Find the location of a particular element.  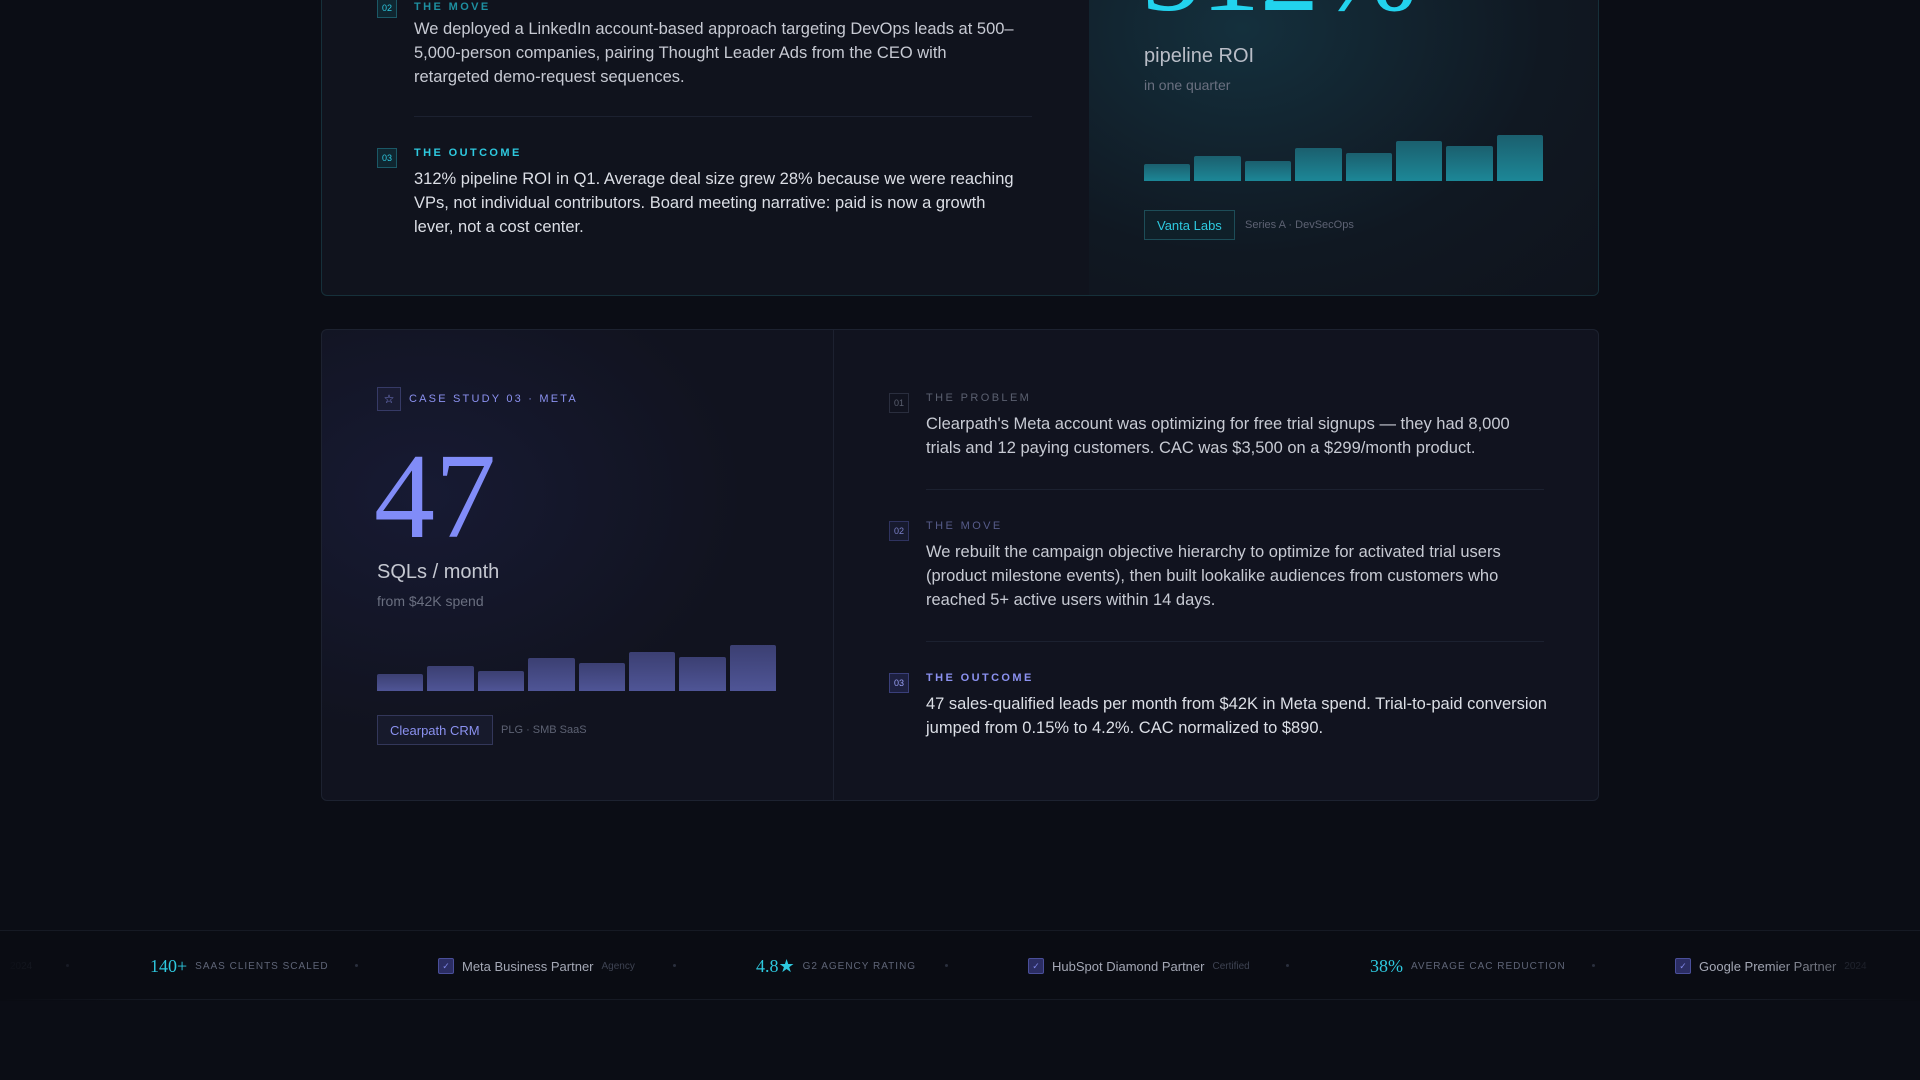

stat-unit: pipeline ROI is located at coordinates (1199, 56).